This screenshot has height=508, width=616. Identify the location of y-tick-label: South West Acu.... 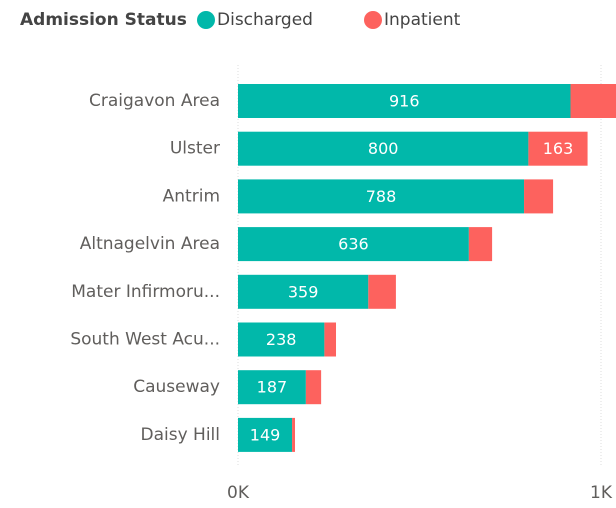
(145, 340).